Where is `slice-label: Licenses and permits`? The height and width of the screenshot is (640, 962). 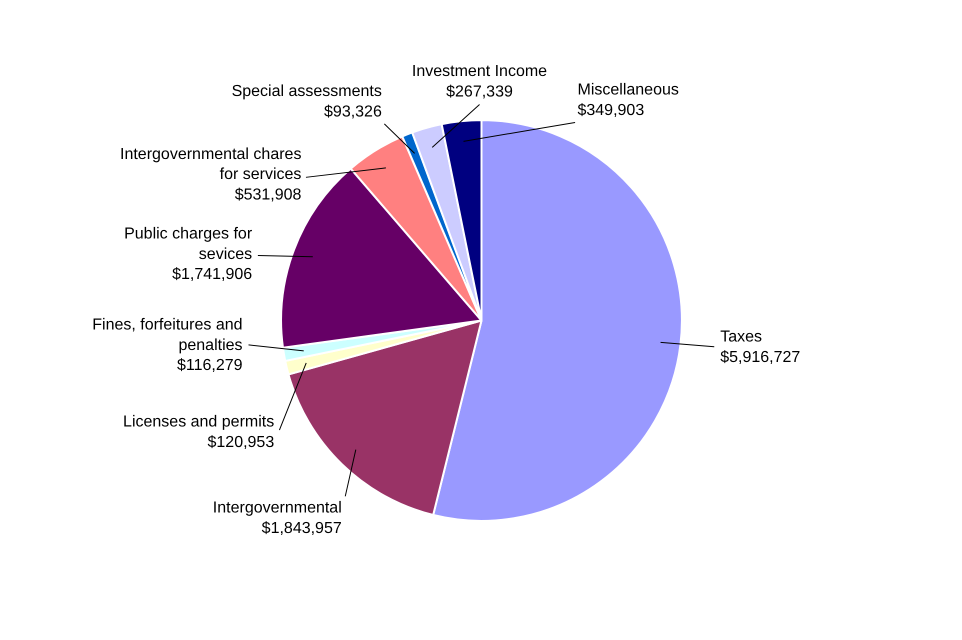 slice-label: Licenses and permits is located at coordinates (198, 421).